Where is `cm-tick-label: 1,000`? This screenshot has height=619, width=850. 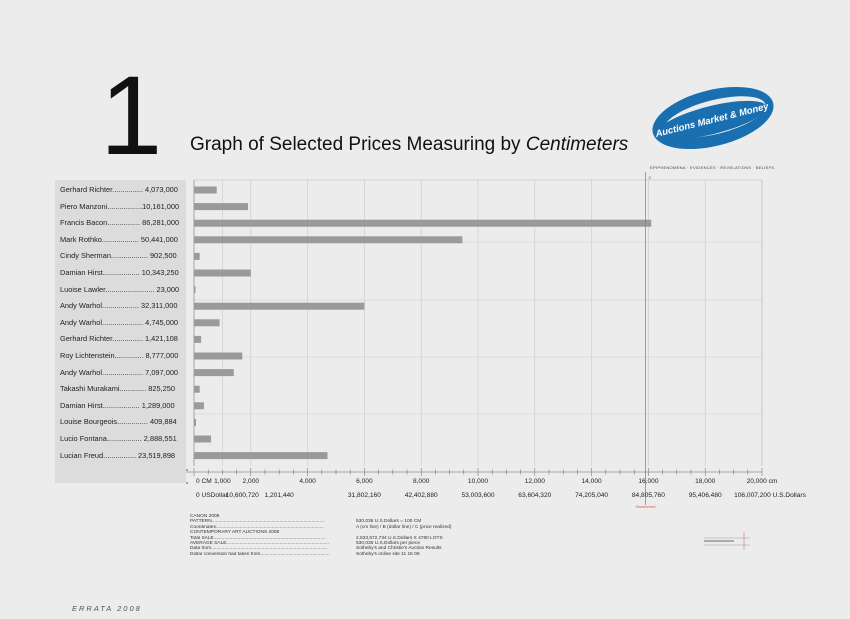
cm-tick-label: 1,000 is located at coordinates (222, 481).